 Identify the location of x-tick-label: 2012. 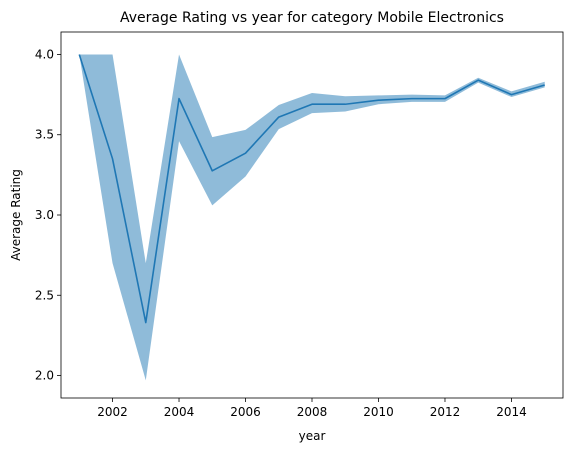
(445, 412).